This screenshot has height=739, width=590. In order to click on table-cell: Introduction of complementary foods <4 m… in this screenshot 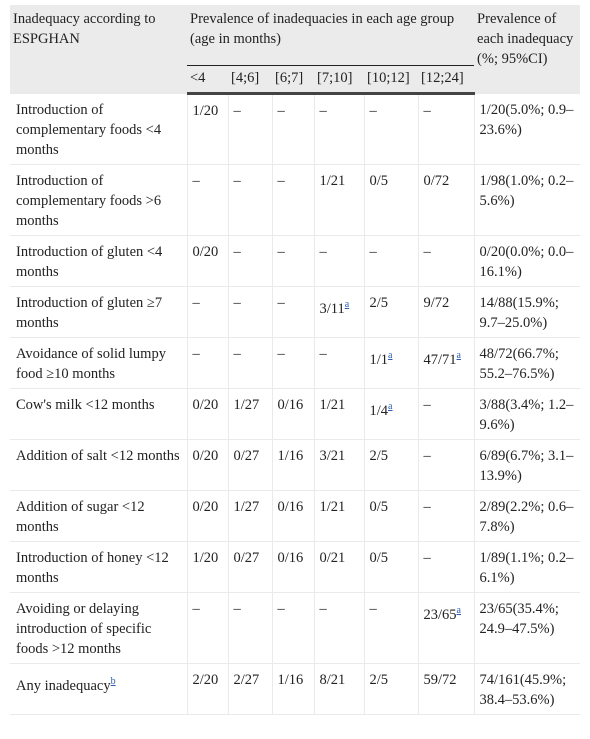, I will do `click(99, 129)`.